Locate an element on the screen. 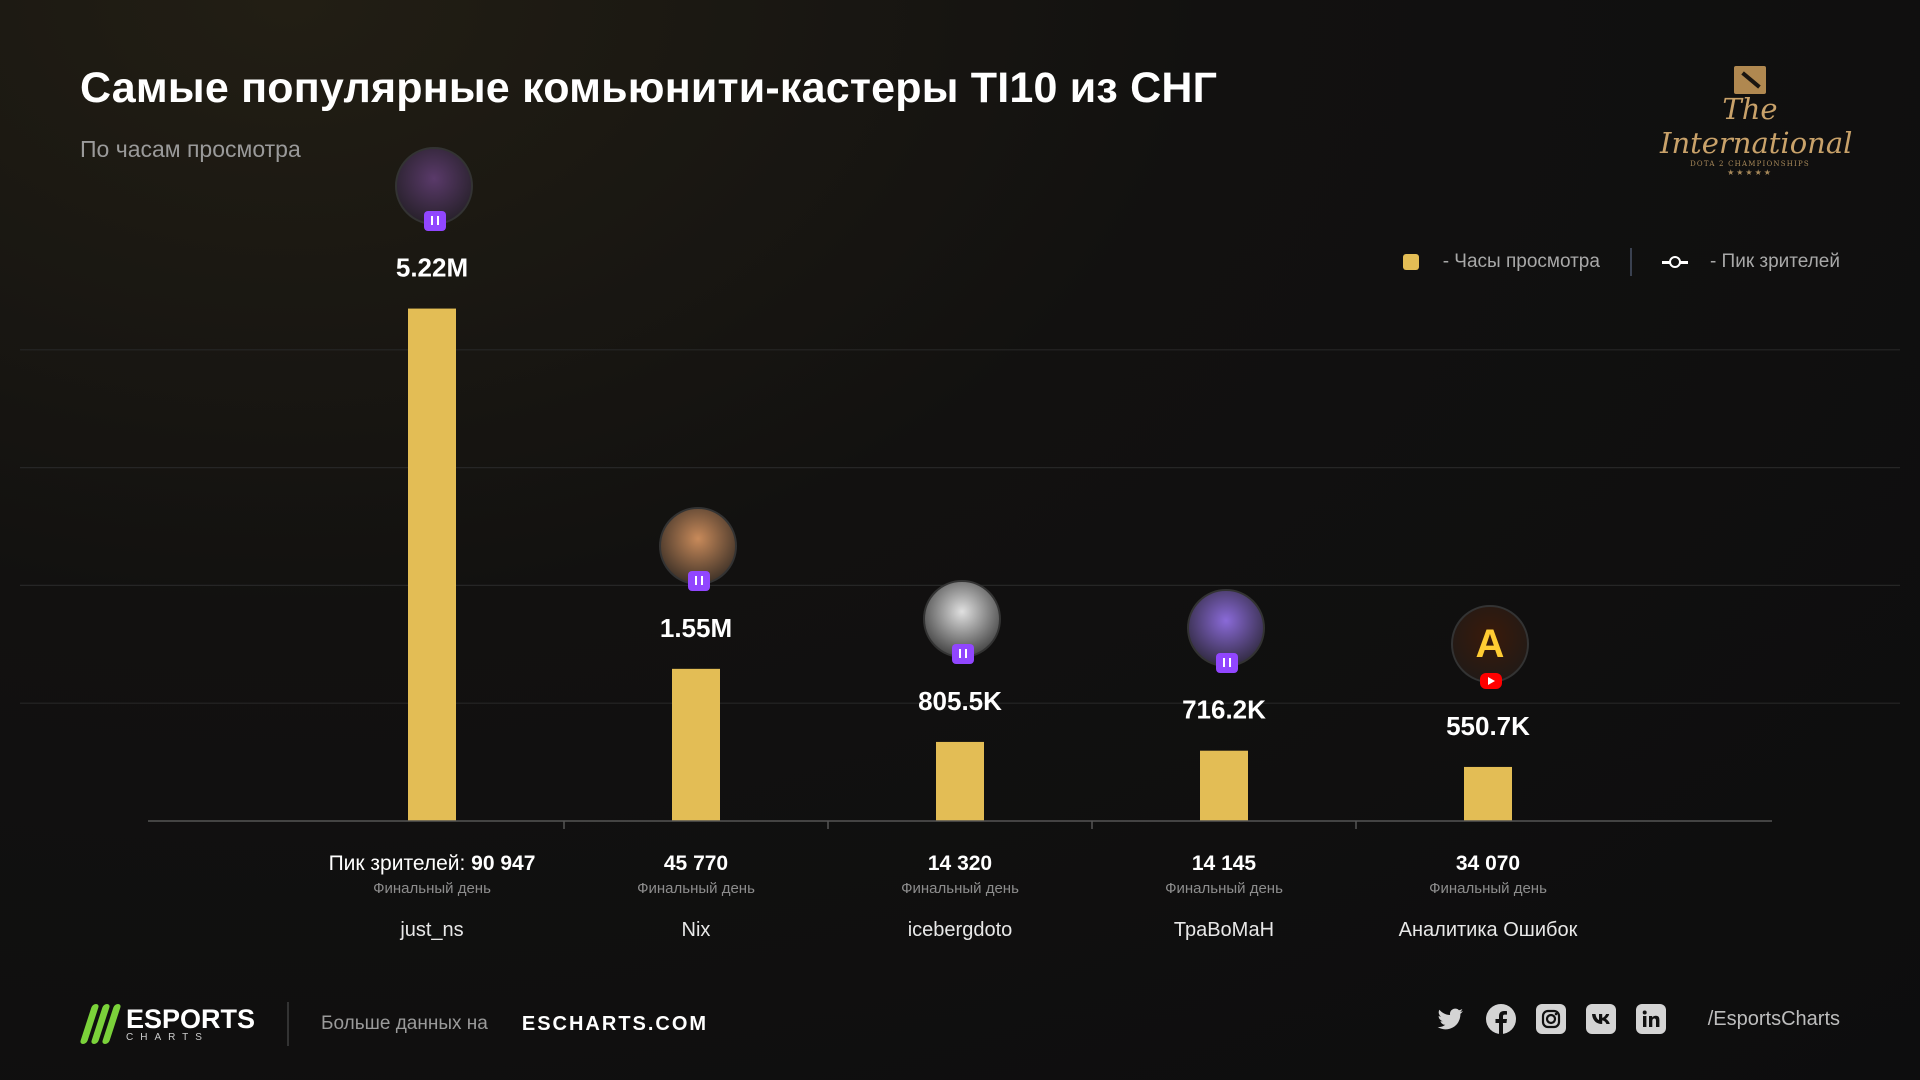 The width and height of the screenshot is (1920, 1080). x-axis-label: 14 145 Финальный день ТраВоМаН is located at coordinates (1224, 897).